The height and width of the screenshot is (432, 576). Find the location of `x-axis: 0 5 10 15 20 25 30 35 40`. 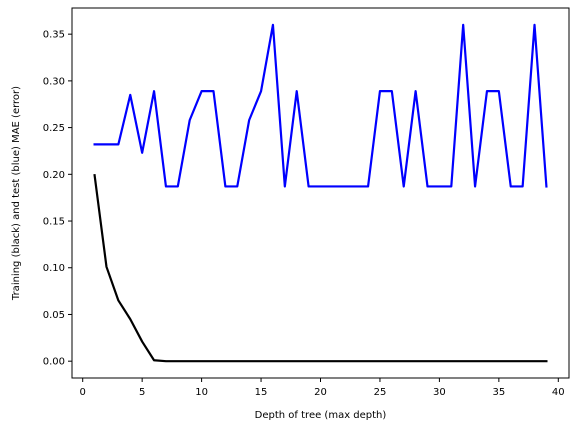

x-axis: 0 5 10 15 20 25 30 35 40 is located at coordinates (322, 388).